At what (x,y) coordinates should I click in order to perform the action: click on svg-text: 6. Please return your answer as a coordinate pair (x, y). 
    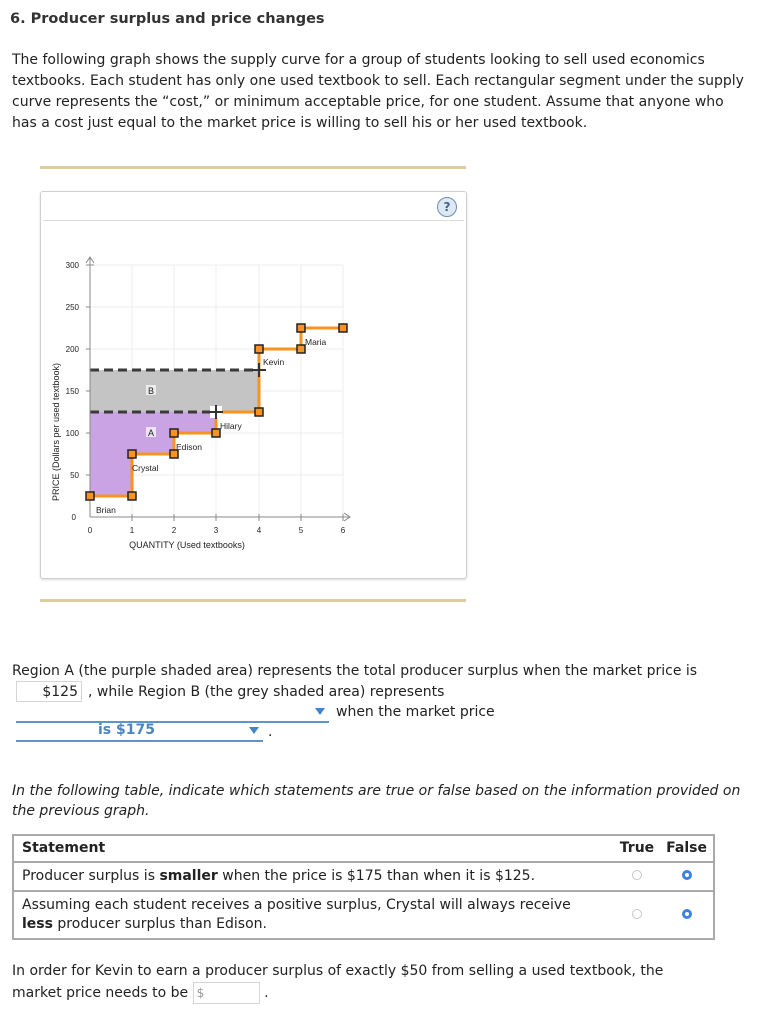
    Looking at the image, I should click on (343, 530).